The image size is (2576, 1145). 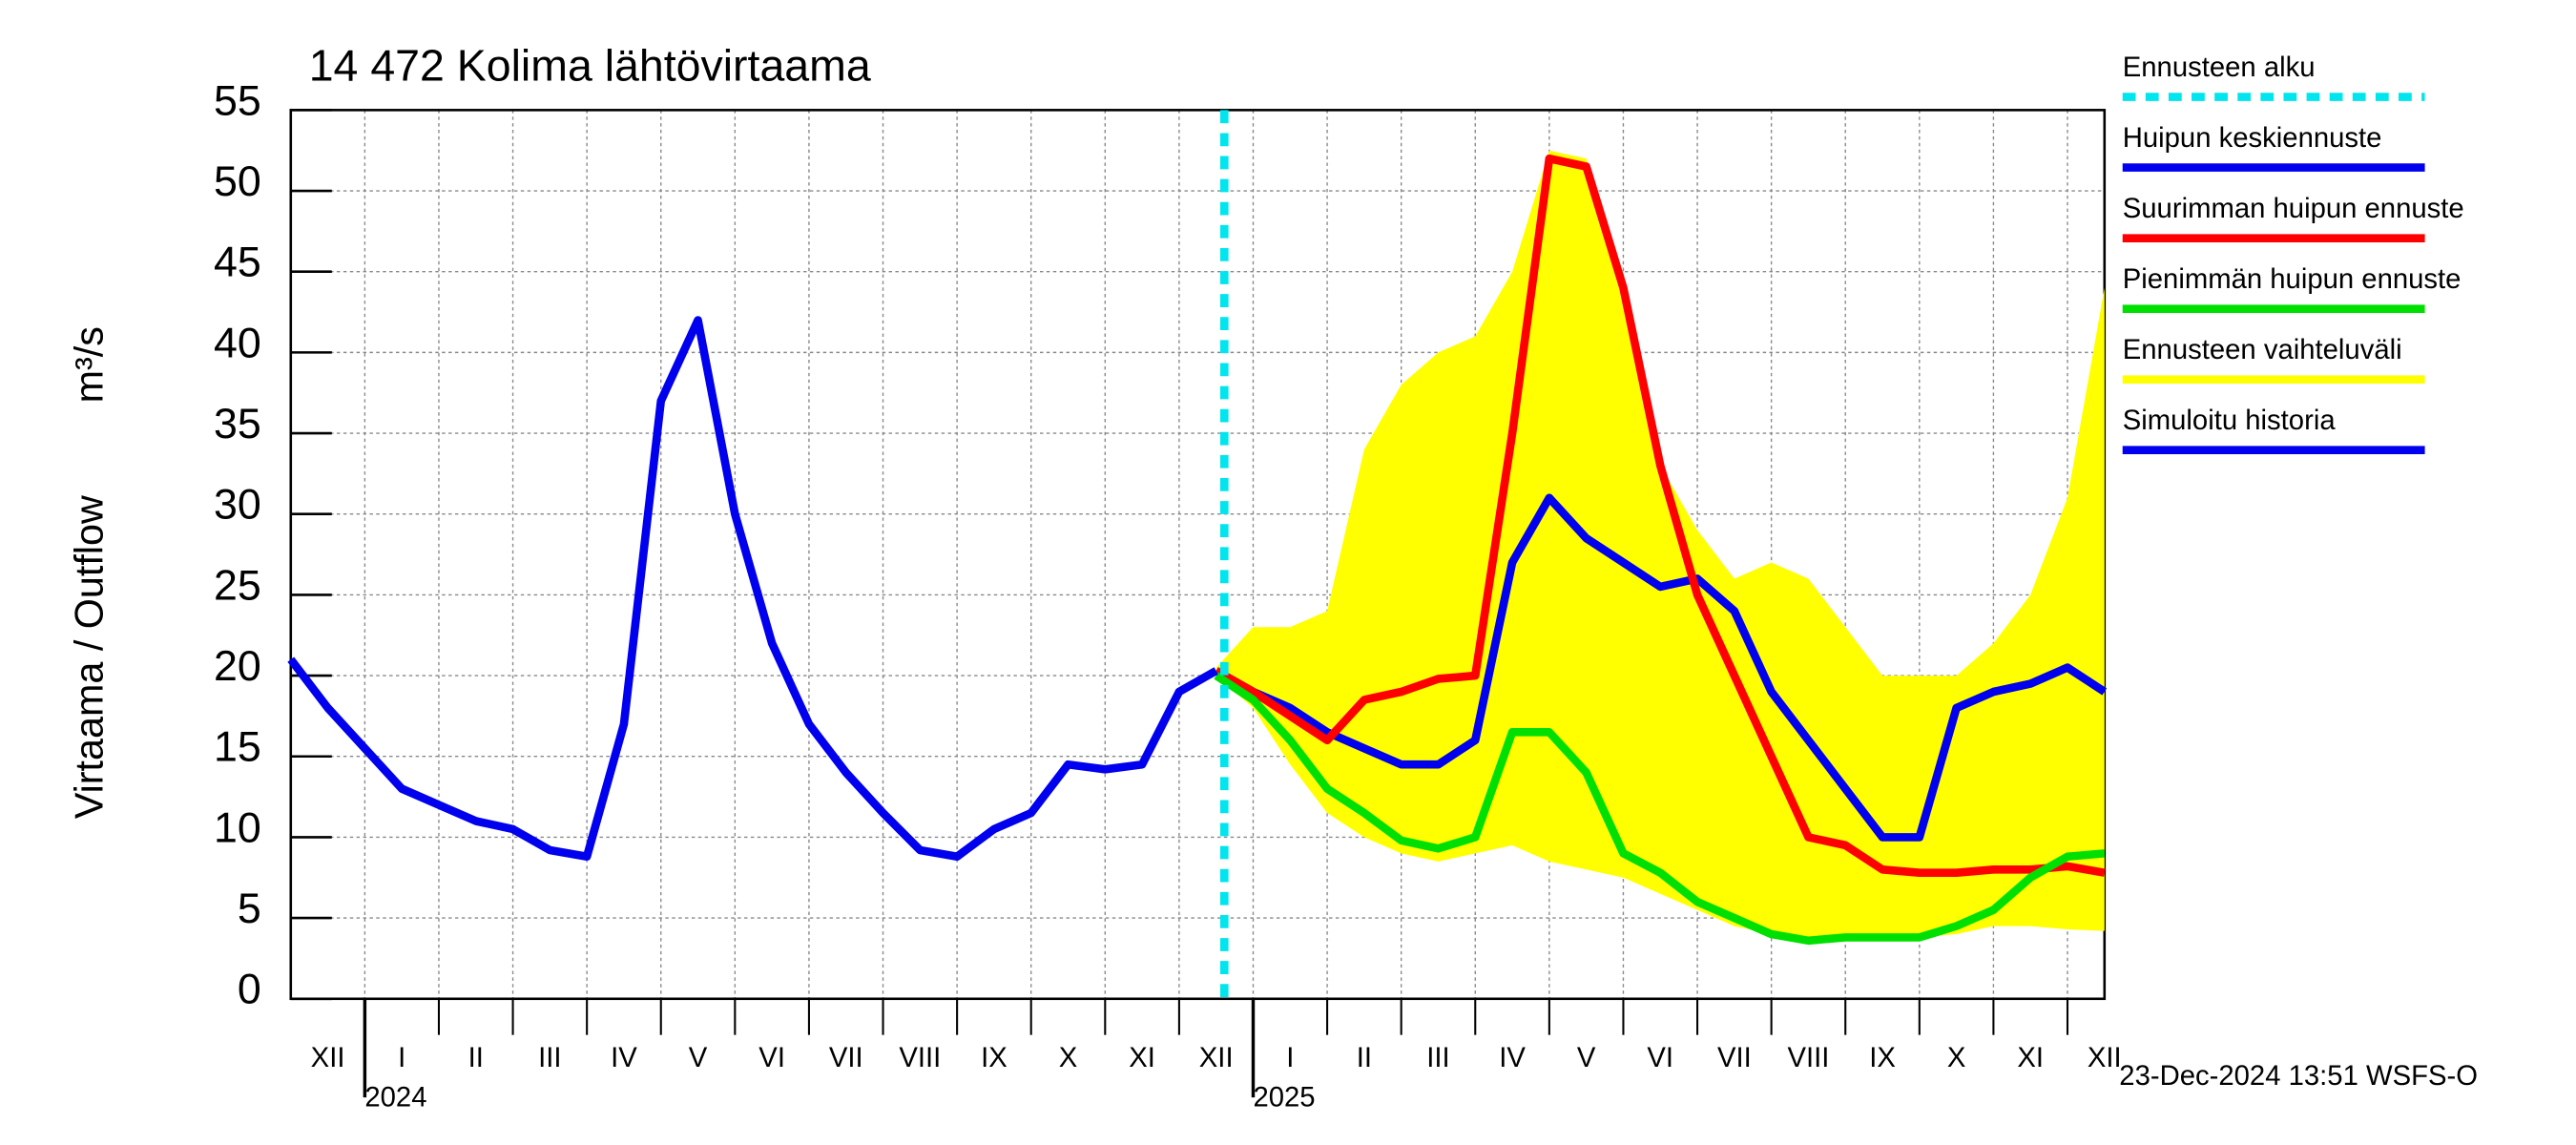 What do you see at coordinates (2252, 138) in the screenshot?
I see `legend-label: Huipun keskiennuste` at bounding box center [2252, 138].